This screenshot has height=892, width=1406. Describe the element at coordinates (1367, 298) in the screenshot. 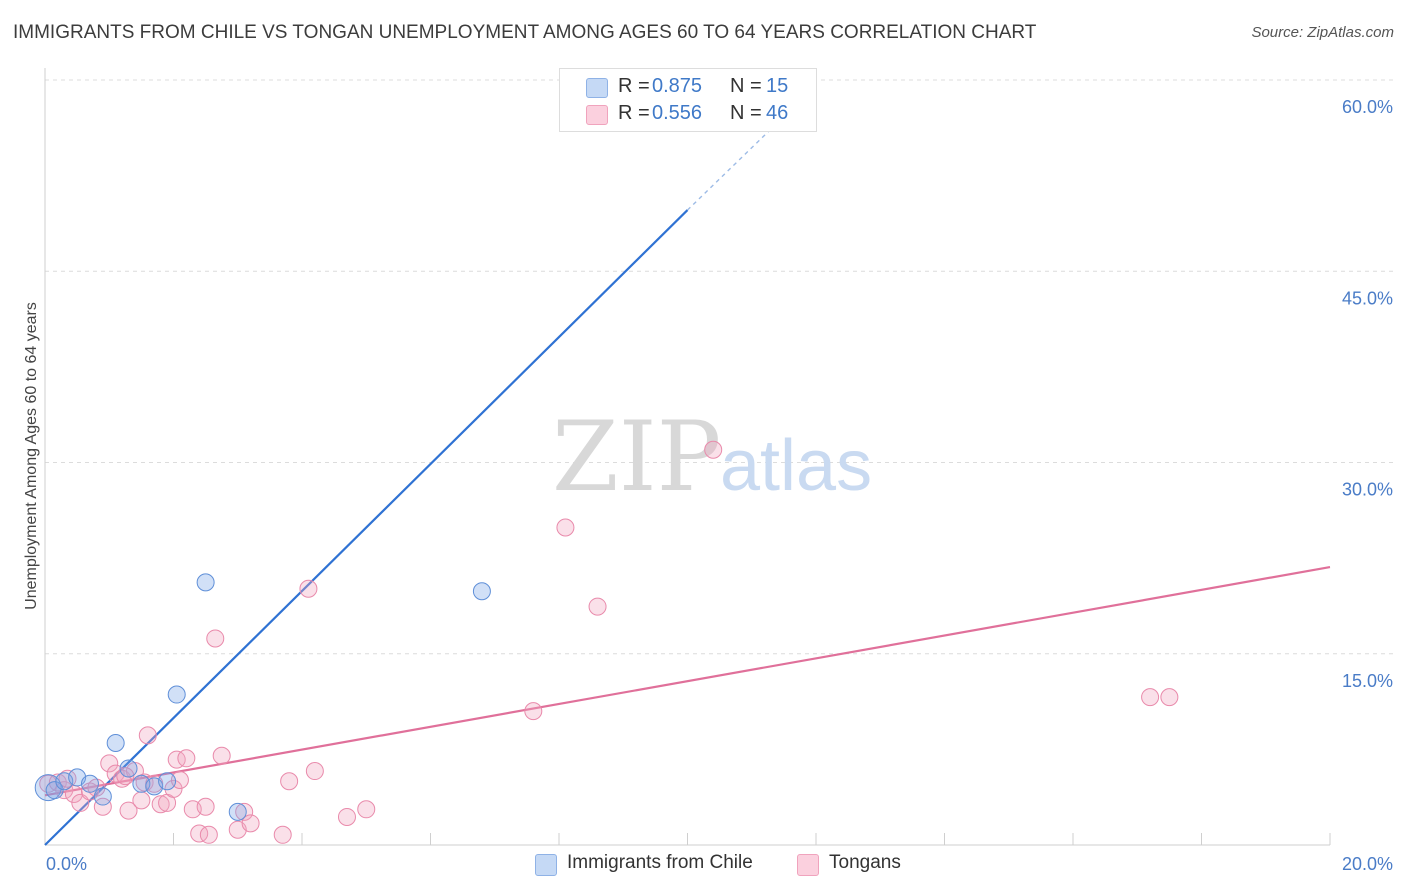

I see `y-tick-label: 45.0%` at that location.